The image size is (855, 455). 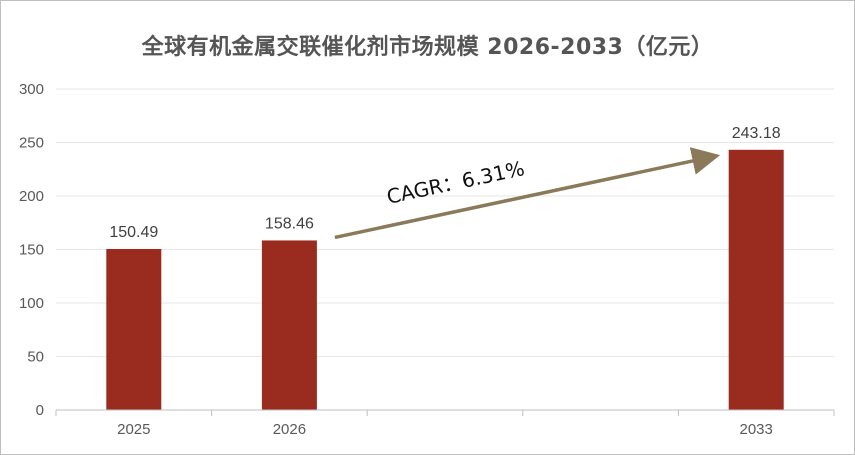 What do you see at coordinates (133, 429) in the screenshot?
I see `x-tick-label: 2025` at bounding box center [133, 429].